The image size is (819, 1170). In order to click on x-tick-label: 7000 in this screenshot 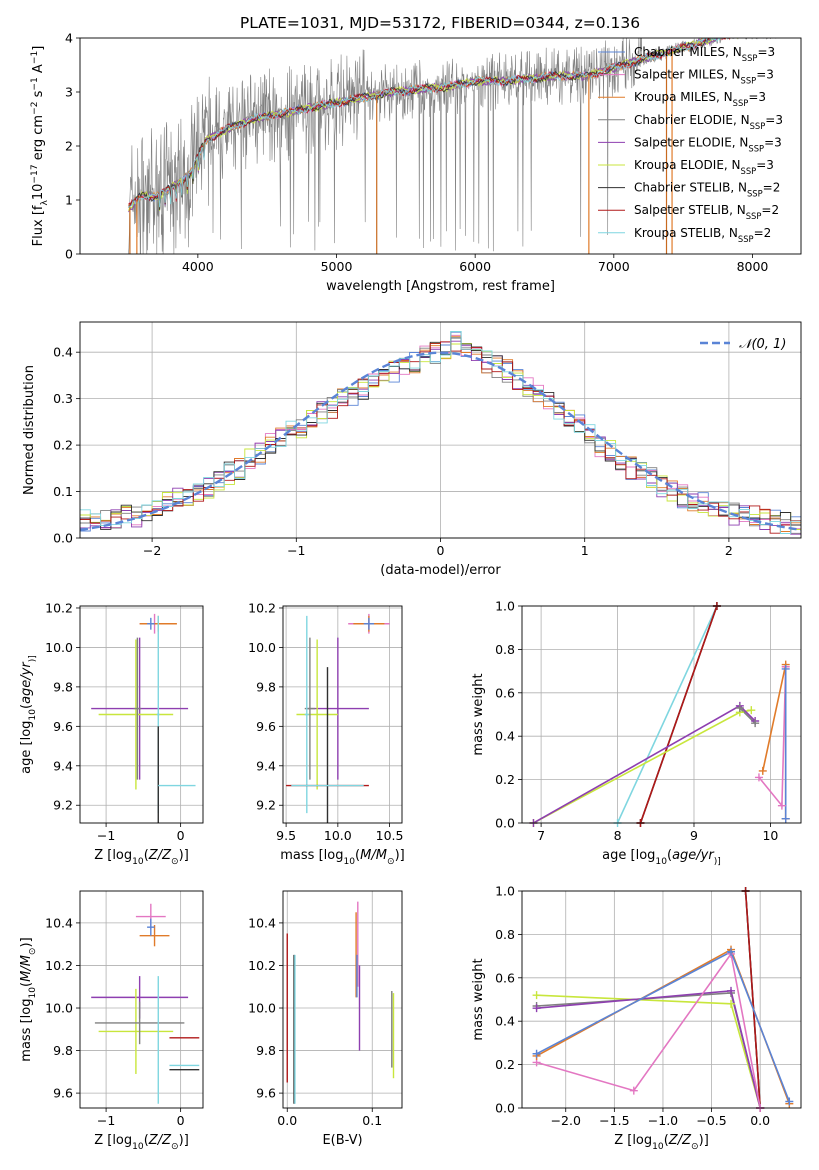, I will do `click(614, 266)`.